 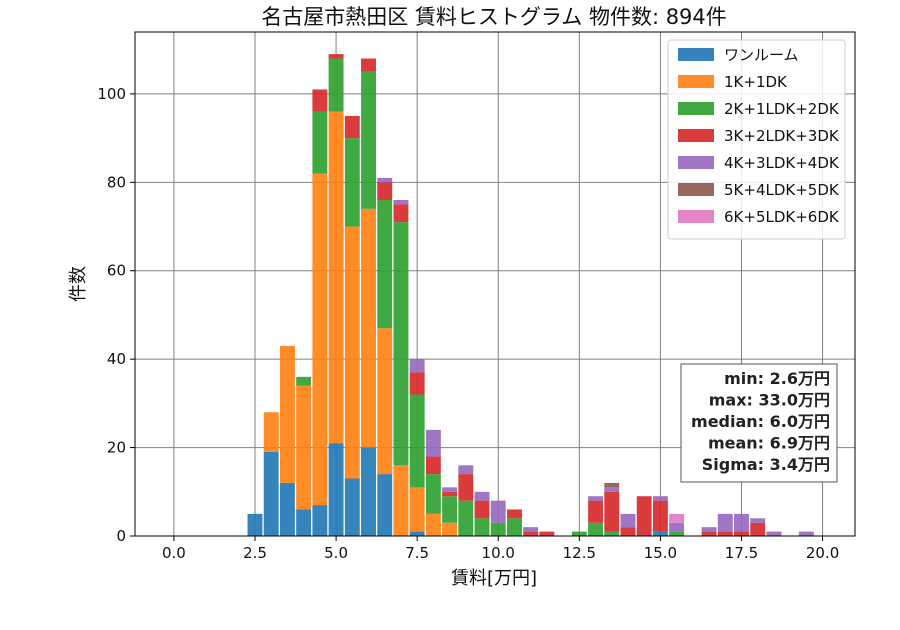 What do you see at coordinates (111, 94) in the screenshot?
I see `y-tick-label: 100` at bounding box center [111, 94].